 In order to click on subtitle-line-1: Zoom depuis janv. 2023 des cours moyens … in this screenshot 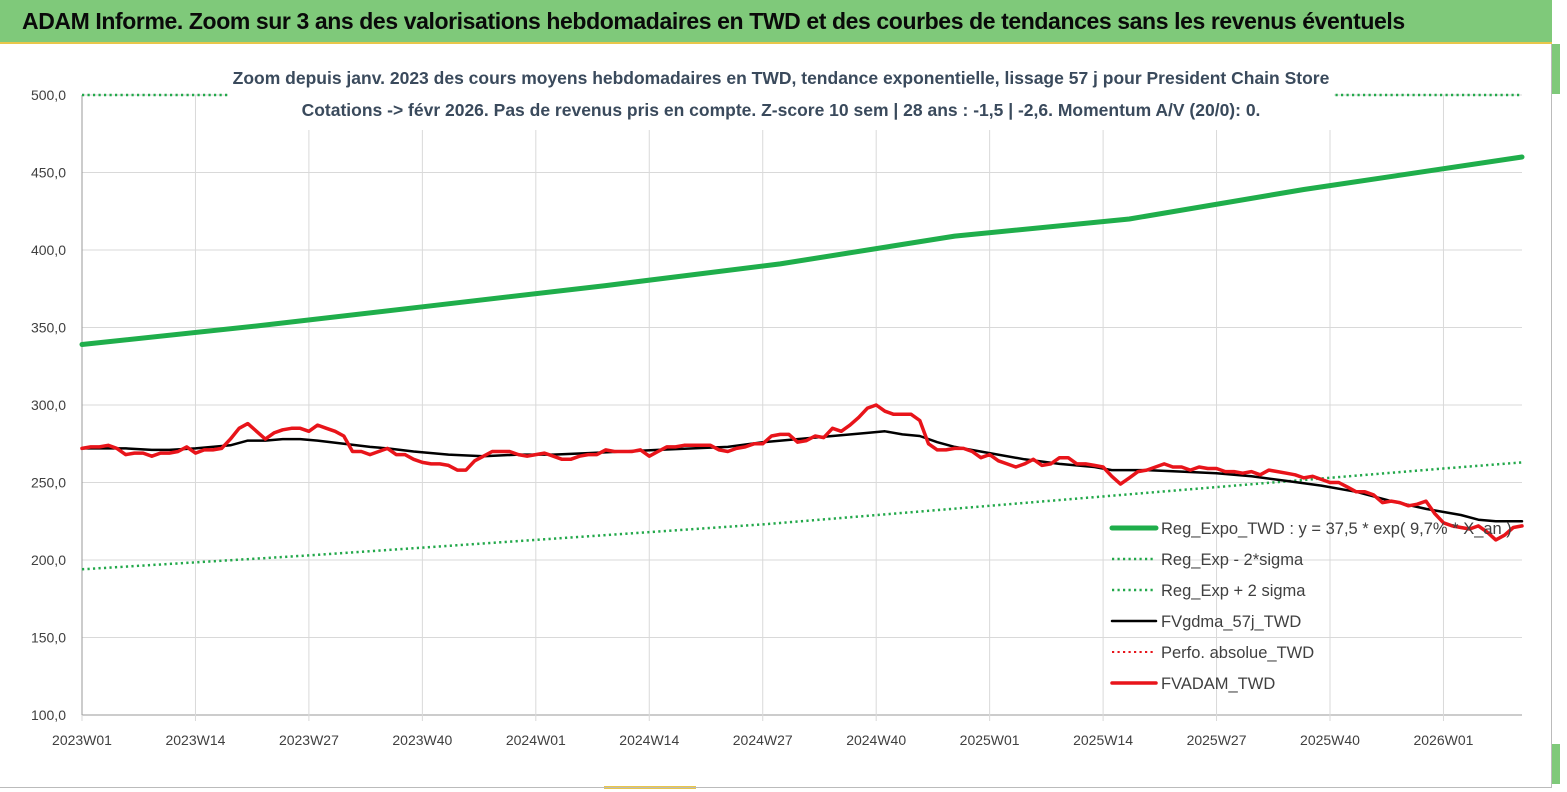, I will do `click(781, 78)`.